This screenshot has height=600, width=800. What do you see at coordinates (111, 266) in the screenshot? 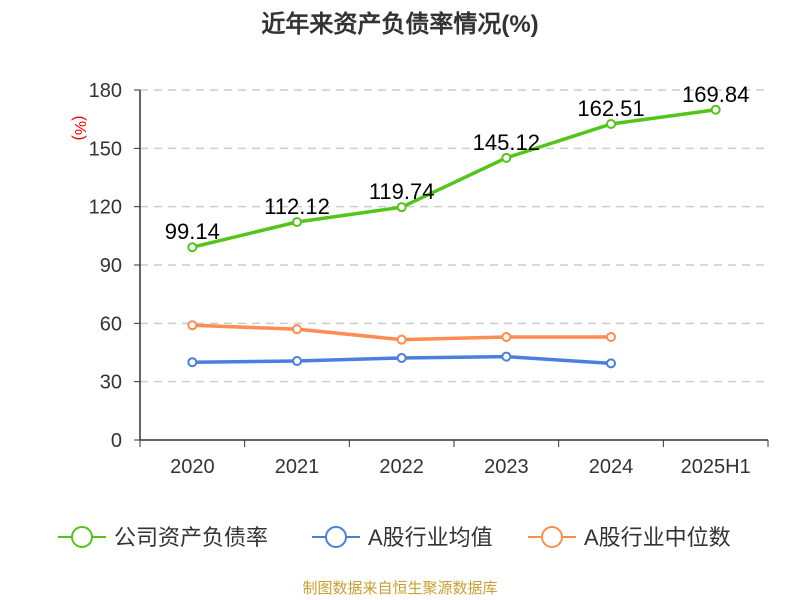
I see `y-tick-label: 90` at bounding box center [111, 266].